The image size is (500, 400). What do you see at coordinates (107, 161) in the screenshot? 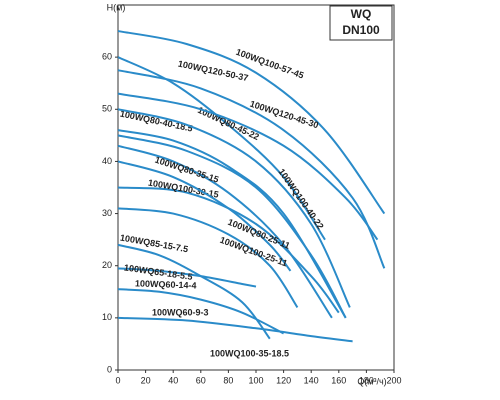
I see `y-tick-label: 40` at bounding box center [107, 161].